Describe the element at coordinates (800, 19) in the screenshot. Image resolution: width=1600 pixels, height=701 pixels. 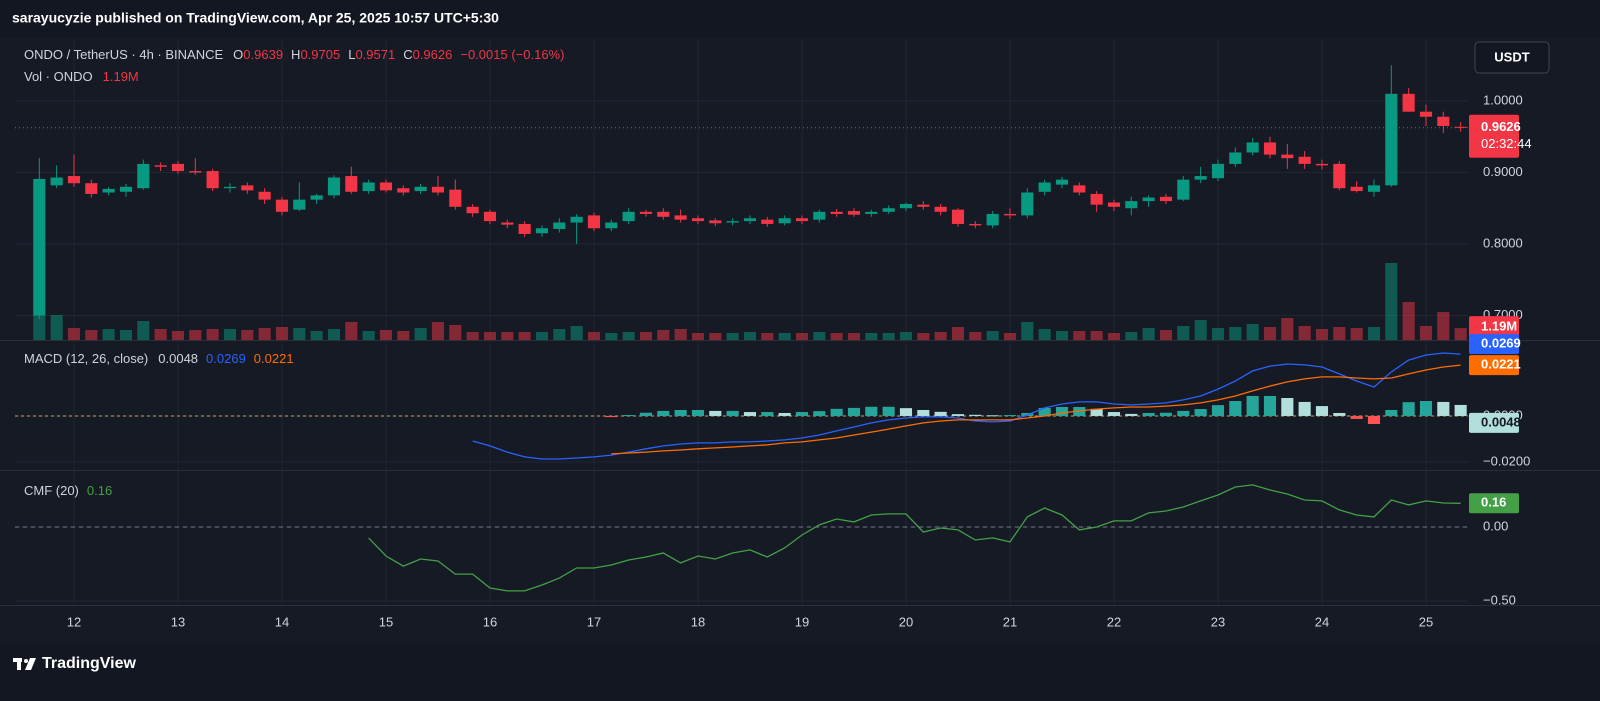
I see `header-bar` at that location.